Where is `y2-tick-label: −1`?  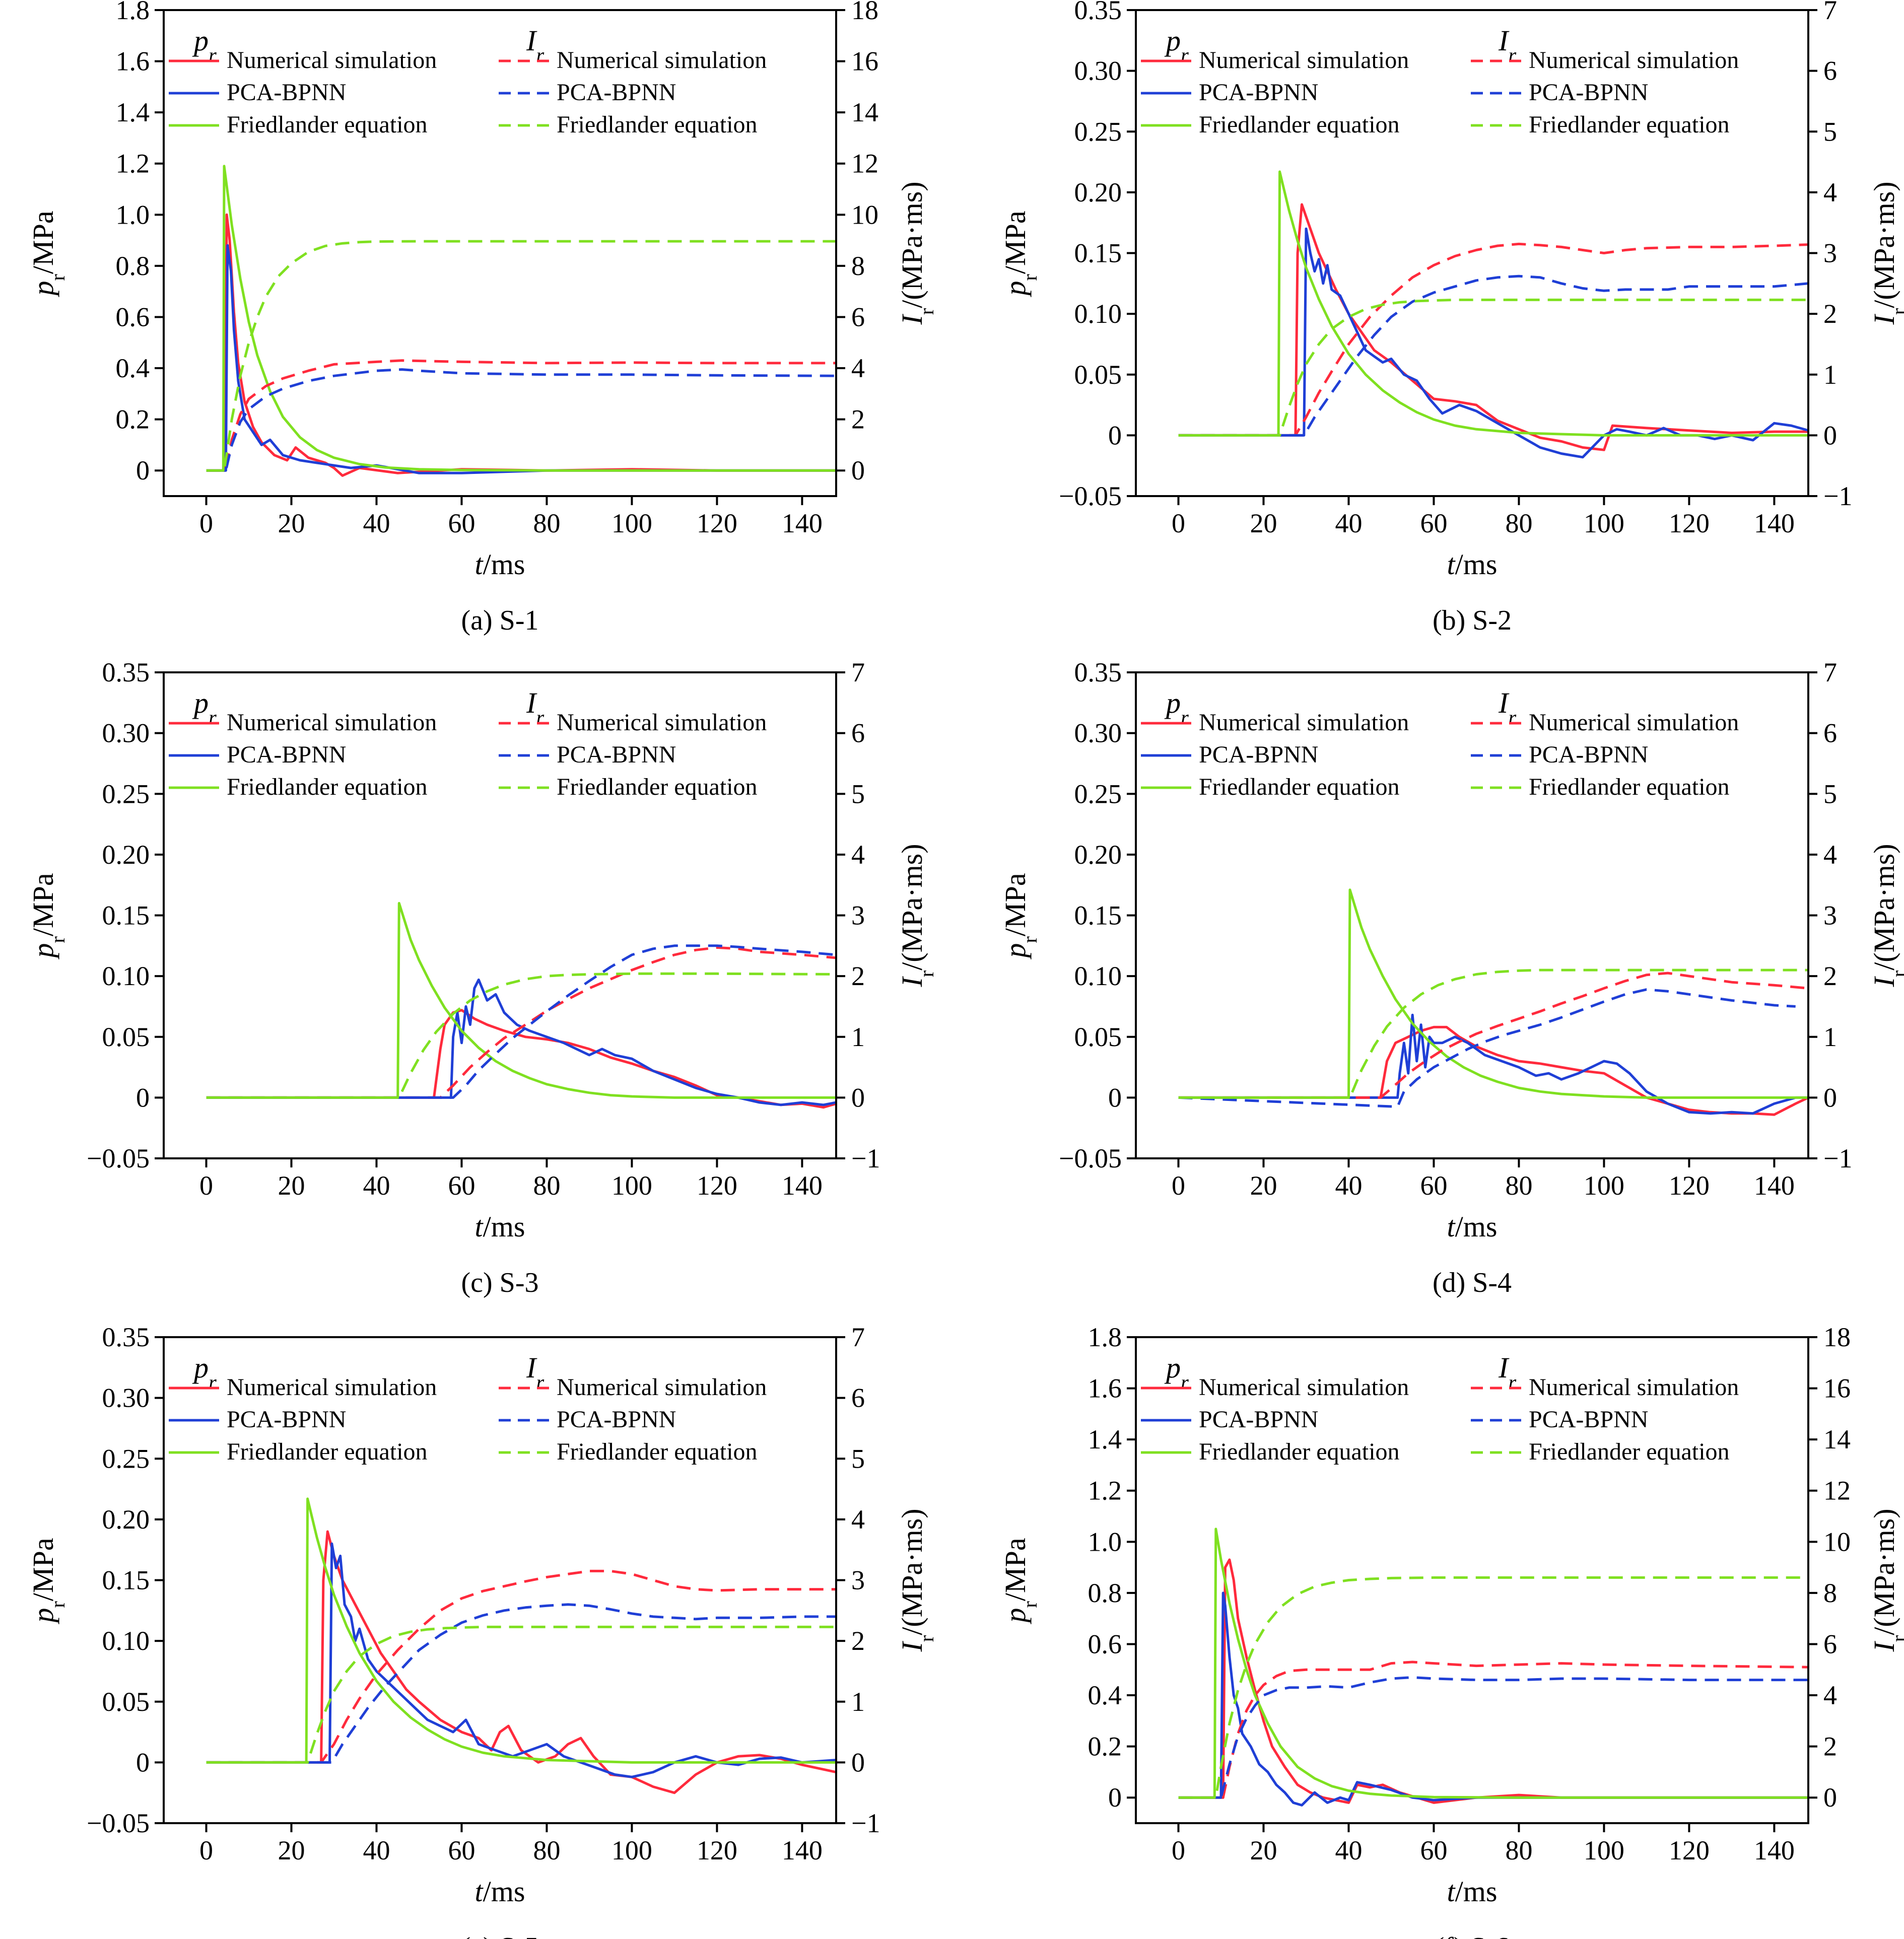
y2-tick-label: −1 is located at coordinates (1837, 1158).